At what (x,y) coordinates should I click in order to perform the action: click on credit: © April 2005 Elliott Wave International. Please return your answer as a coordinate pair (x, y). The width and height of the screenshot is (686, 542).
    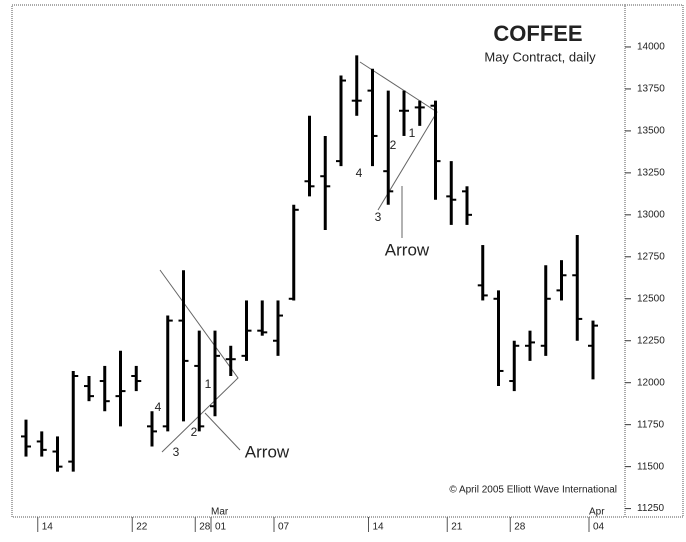
    Looking at the image, I should click on (533, 490).